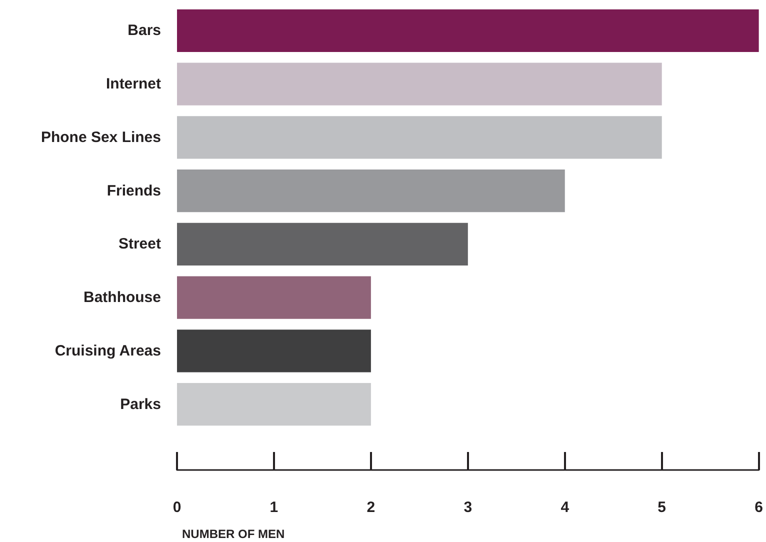  I want to click on y-tick-label: Internet, so click(133, 84).